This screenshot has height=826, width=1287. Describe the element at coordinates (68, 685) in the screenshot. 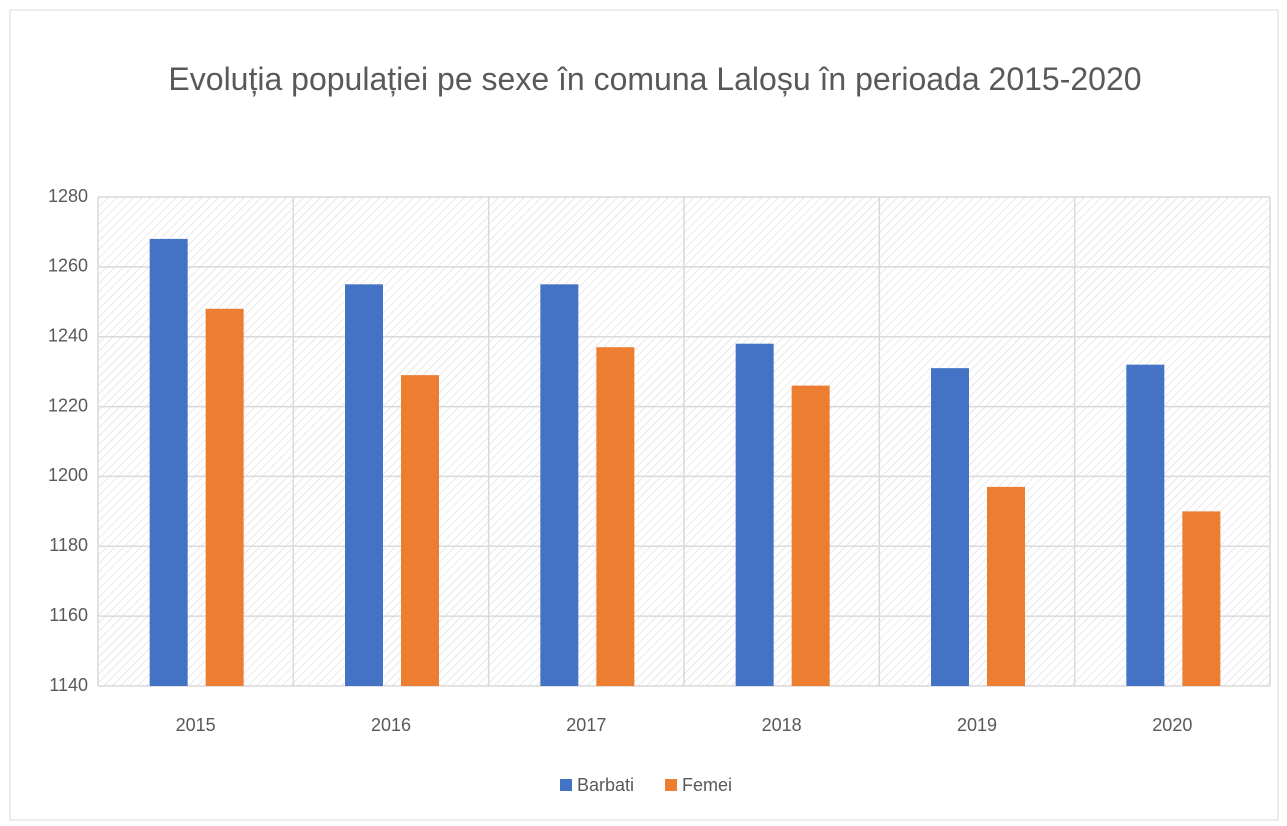

I see `y-tick-label: 1140` at that location.